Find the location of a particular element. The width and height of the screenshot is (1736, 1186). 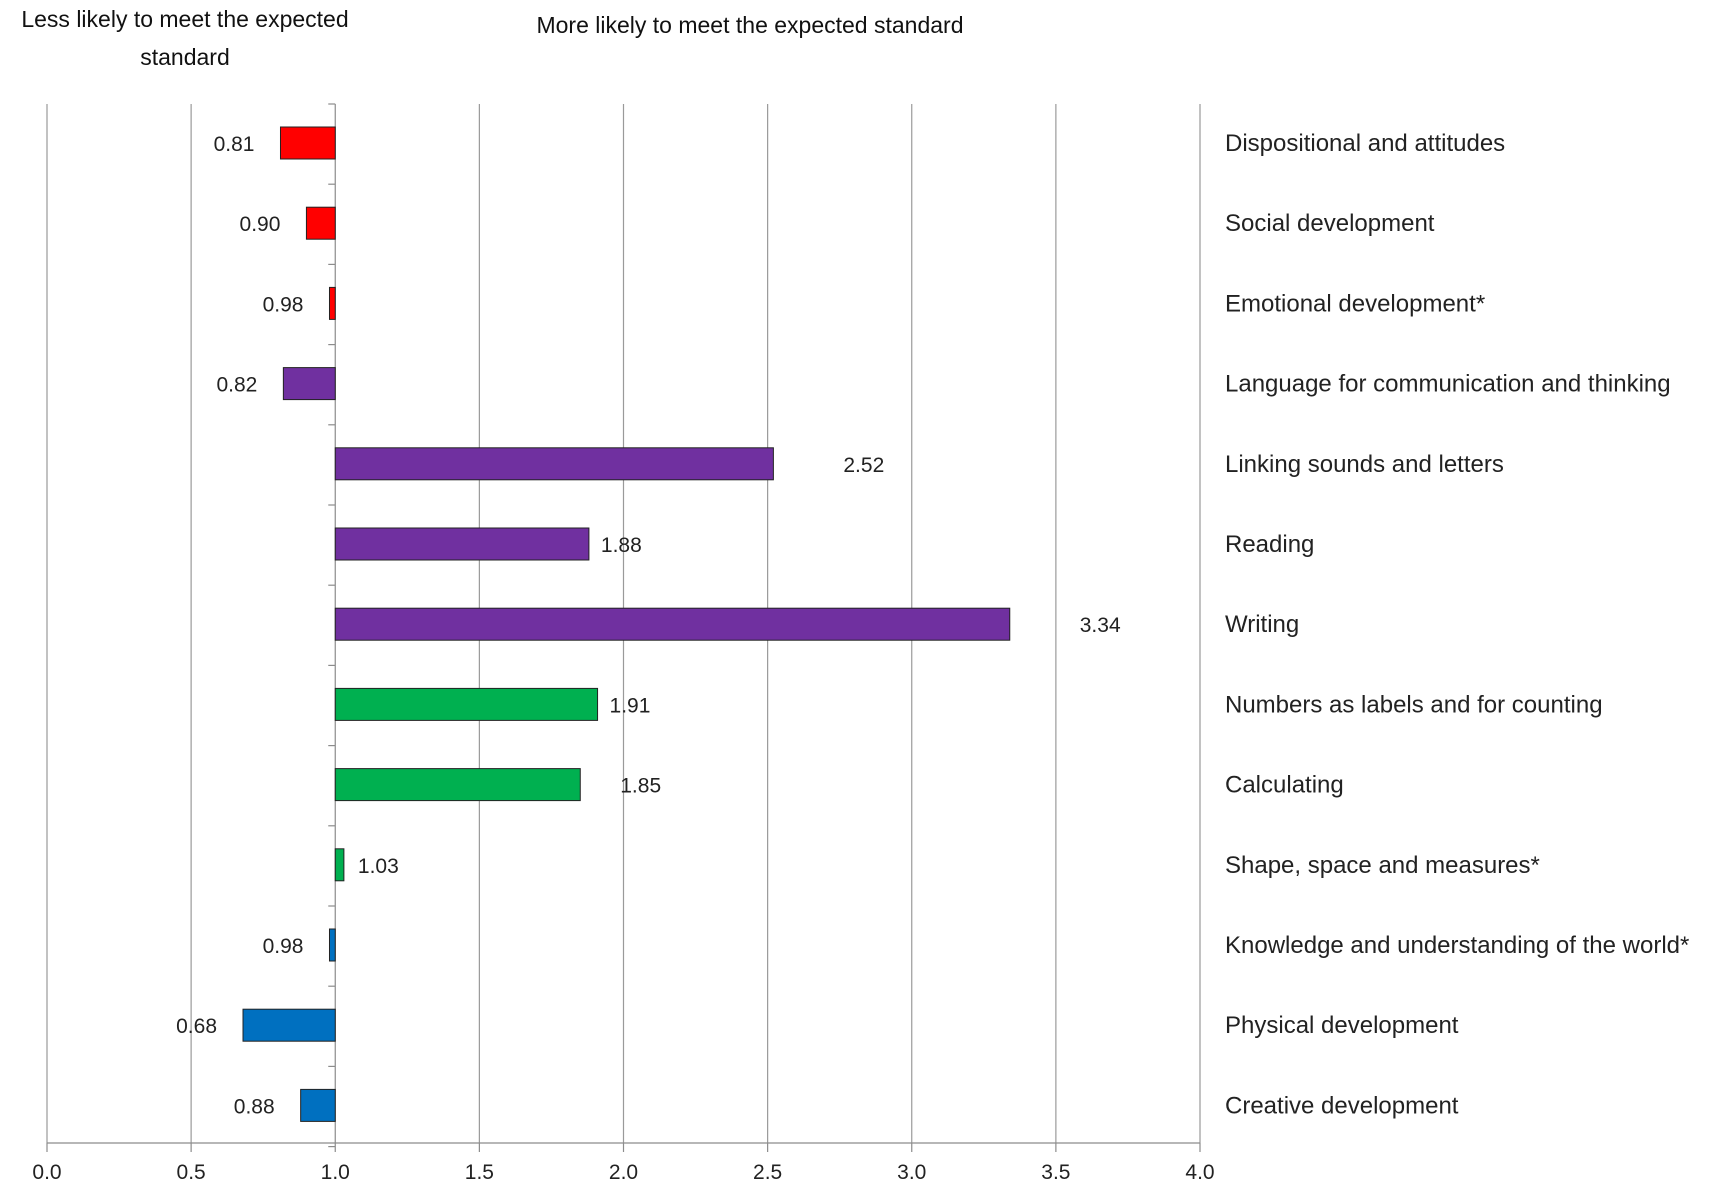

category-label-4: Linking sounds and letters is located at coordinates (1364, 464).